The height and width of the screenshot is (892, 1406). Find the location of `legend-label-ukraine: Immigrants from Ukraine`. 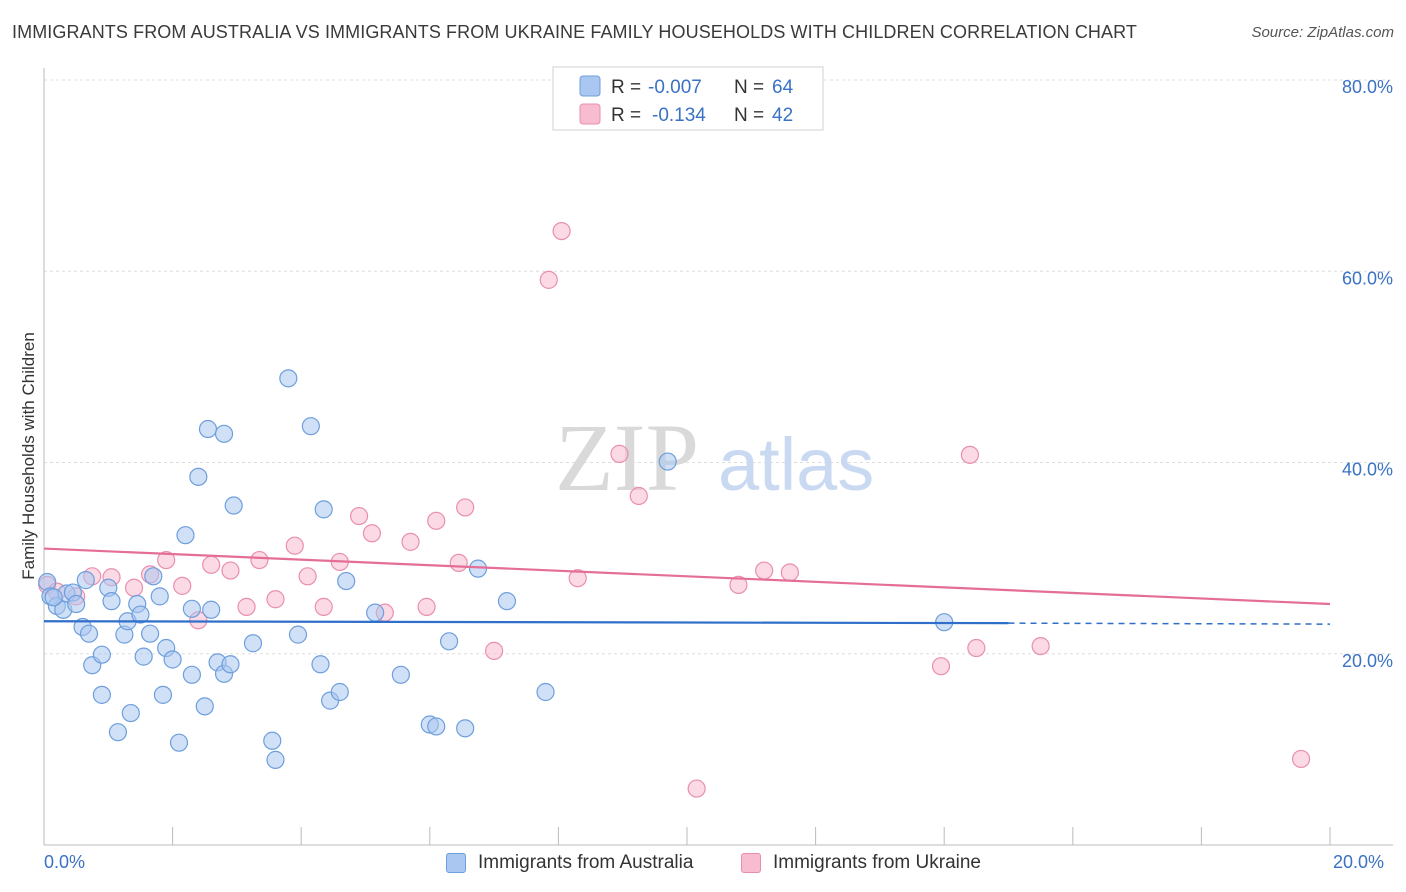

legend-label-ukraine: Immigrants from Ukraine is located at coordinates (877, 862).